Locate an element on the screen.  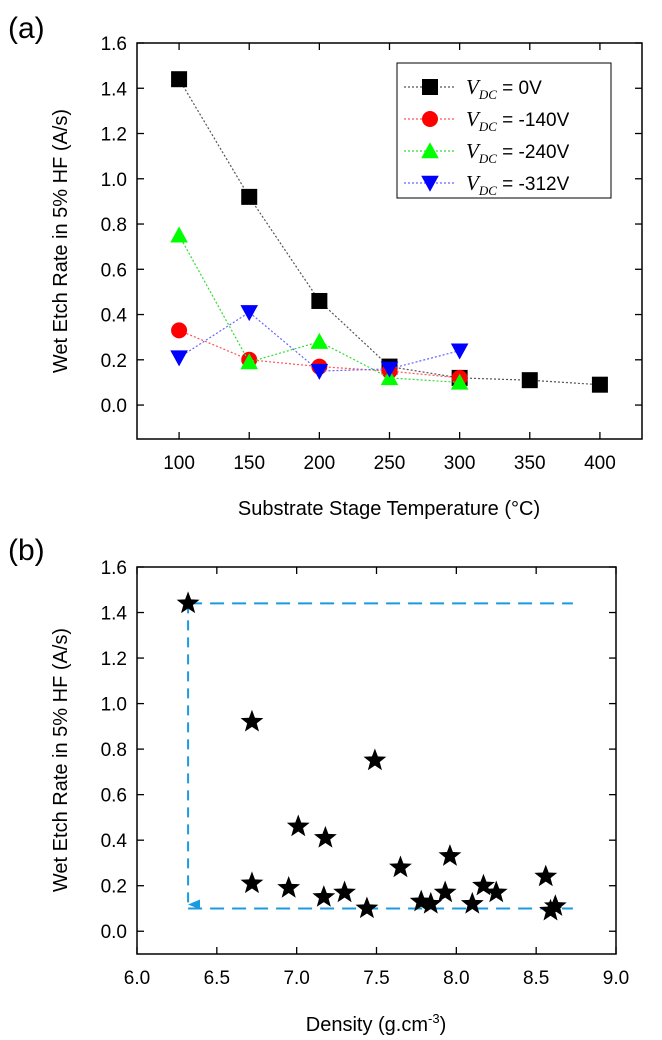
panel-b-y-tick-label: 1.6 is located at coordinates (114, 568).